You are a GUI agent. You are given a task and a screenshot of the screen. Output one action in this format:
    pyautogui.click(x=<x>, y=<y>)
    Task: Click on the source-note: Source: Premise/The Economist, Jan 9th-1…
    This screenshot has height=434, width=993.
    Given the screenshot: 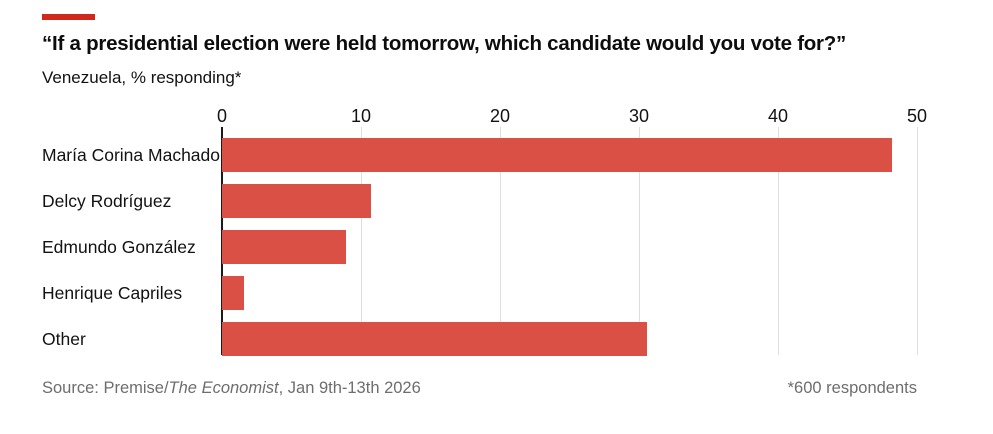 What is the action you would take?
    pyautogui.click(x=231, y=388)
    